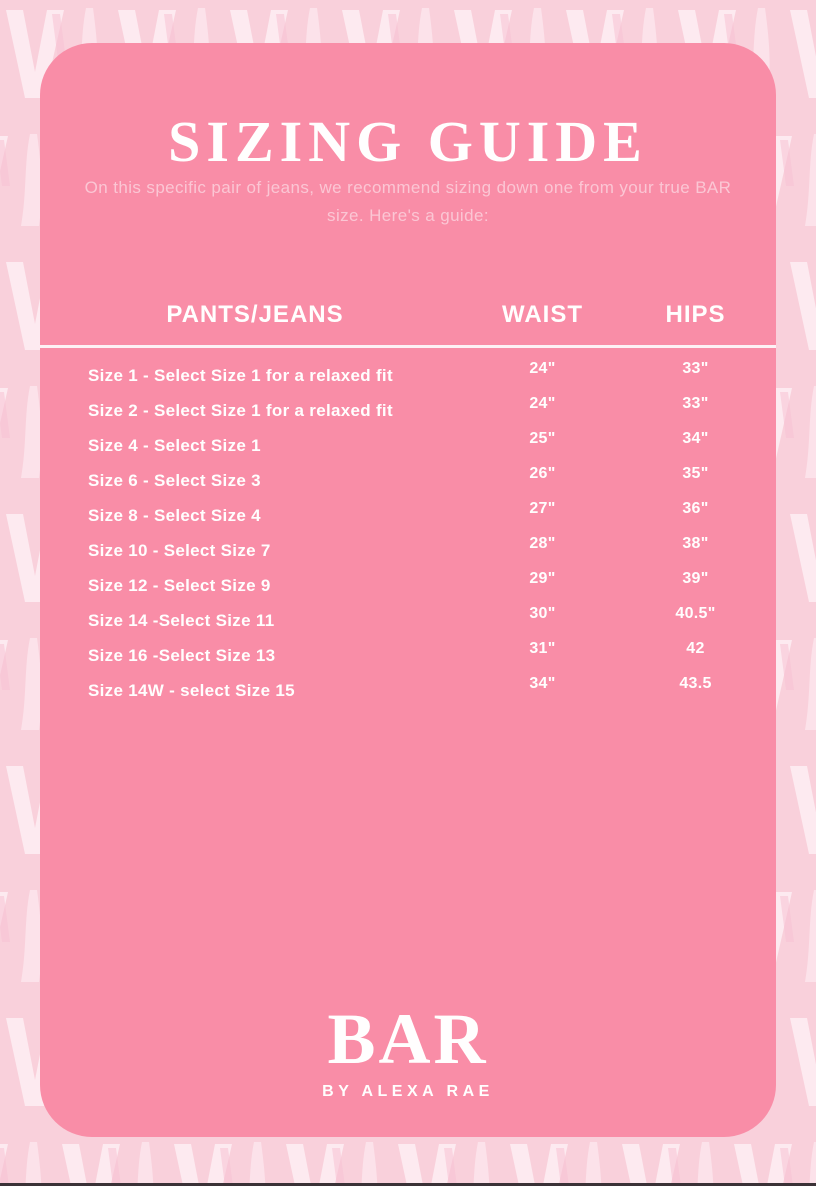  I want to click on table-row: Size 14 -Select Size 11 30" 40.5", so click(408, 620).